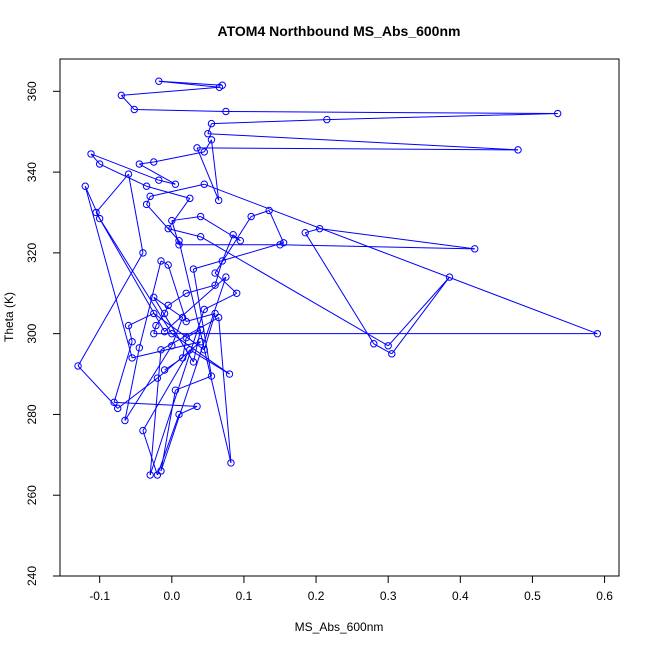 The width and height of the screenshot is (650, 650). What do you see at coordinates (339, 627) in the screenshot?
I see `x-axis-label: MS_Abs_600nm` at bounding box center [339, 627].